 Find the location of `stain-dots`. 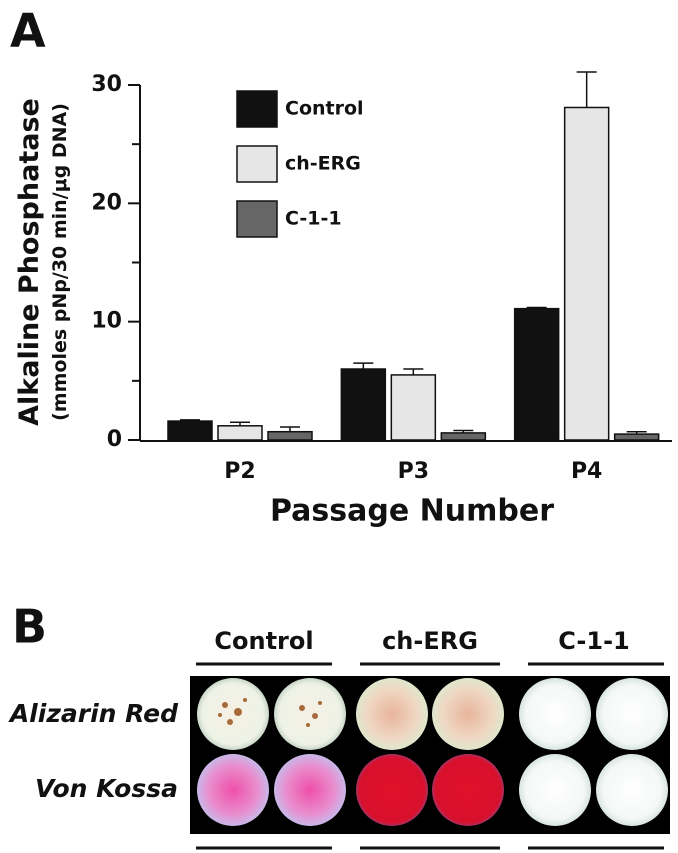

stain-dots is located at coordinates (270, 712).